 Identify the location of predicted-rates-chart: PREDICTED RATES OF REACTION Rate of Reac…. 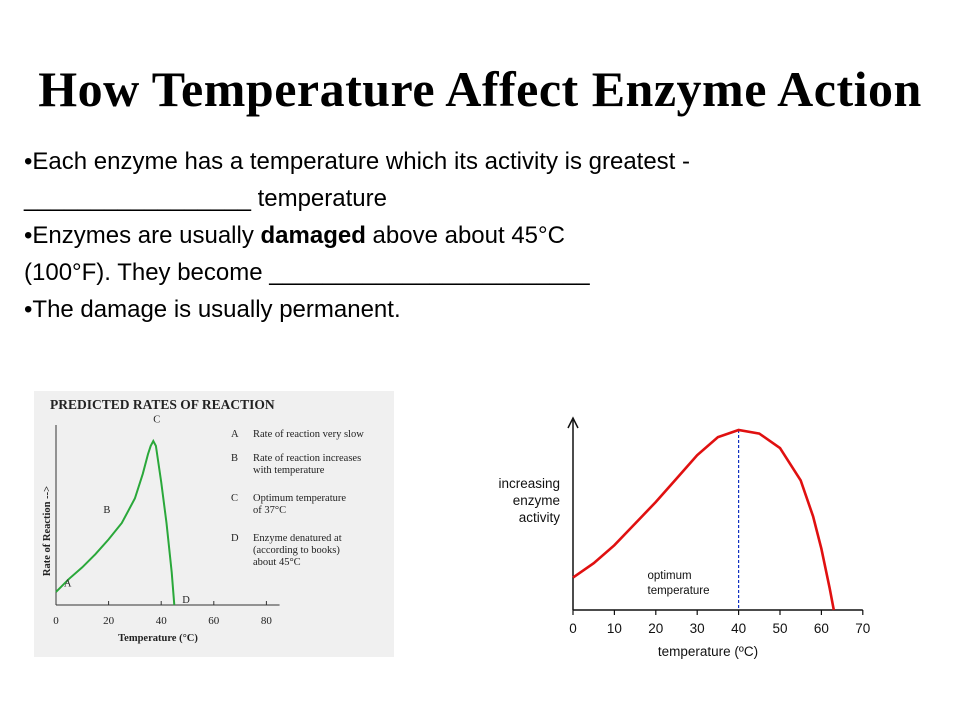
(214, 524).